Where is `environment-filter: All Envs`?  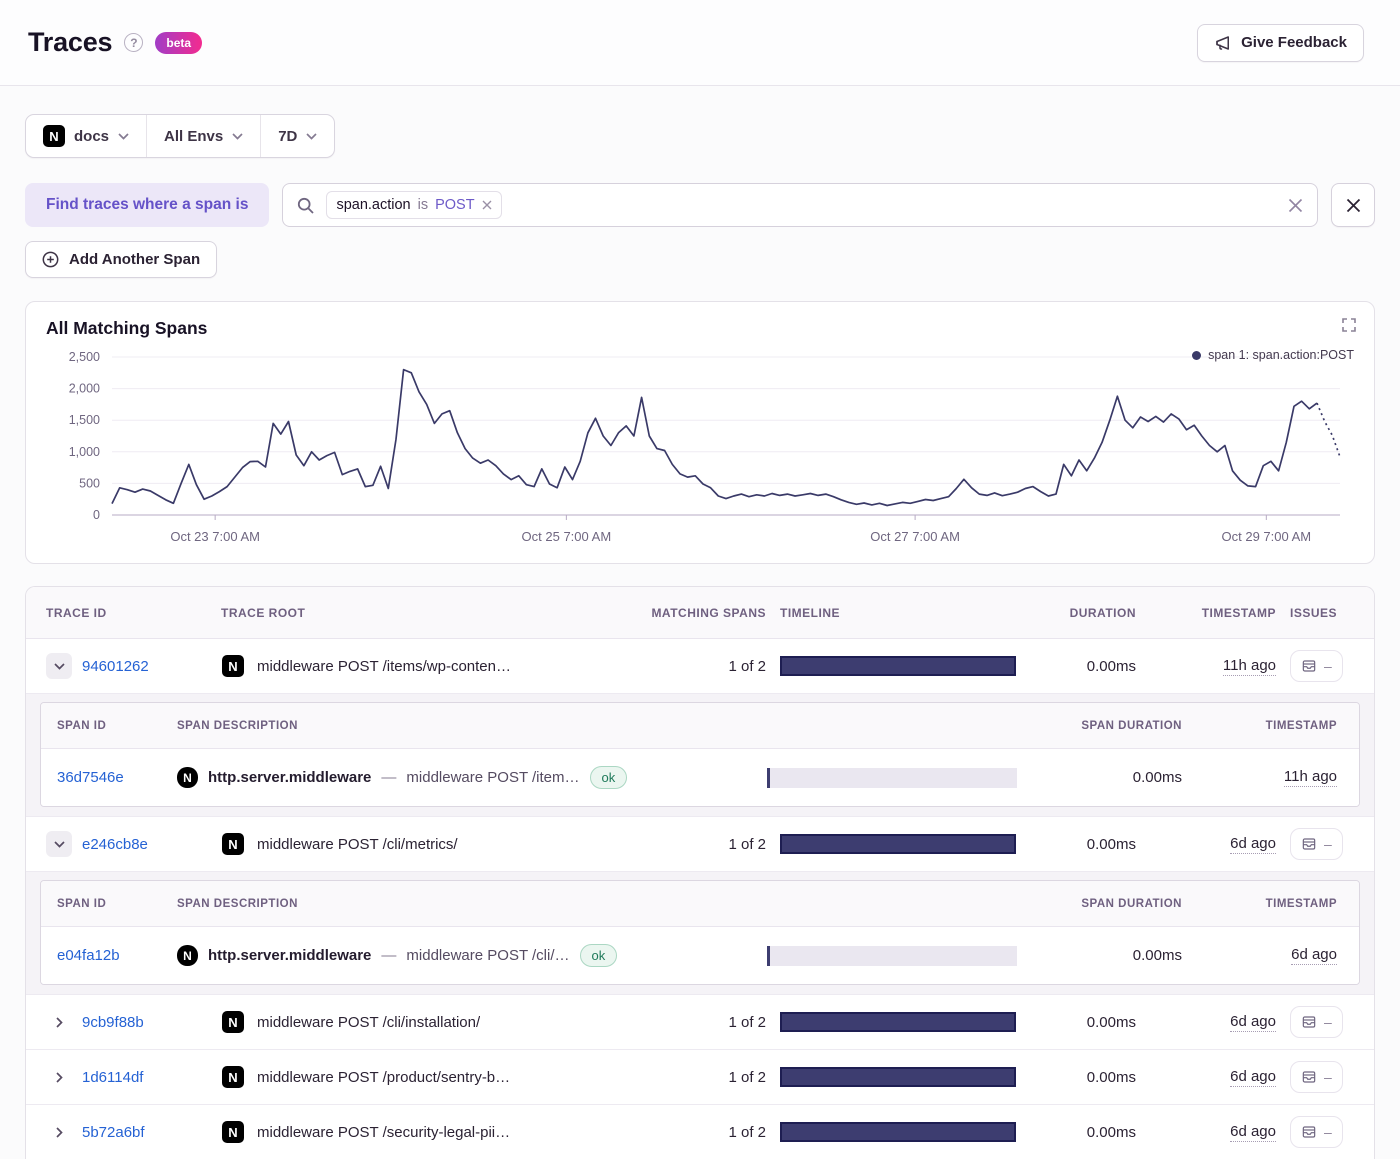 environment-filter: All Envs is located at coordinates (203, 136).